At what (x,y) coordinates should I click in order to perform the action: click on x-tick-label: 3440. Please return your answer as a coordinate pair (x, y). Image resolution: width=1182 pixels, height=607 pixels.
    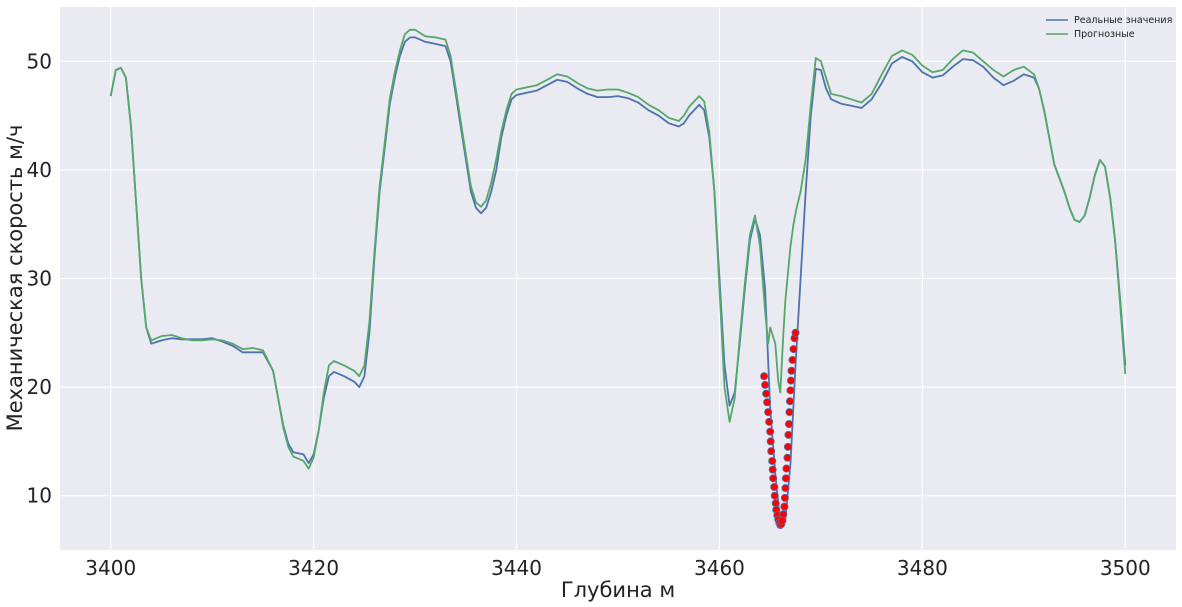
    Looking at the image, I should click on (516, 568).